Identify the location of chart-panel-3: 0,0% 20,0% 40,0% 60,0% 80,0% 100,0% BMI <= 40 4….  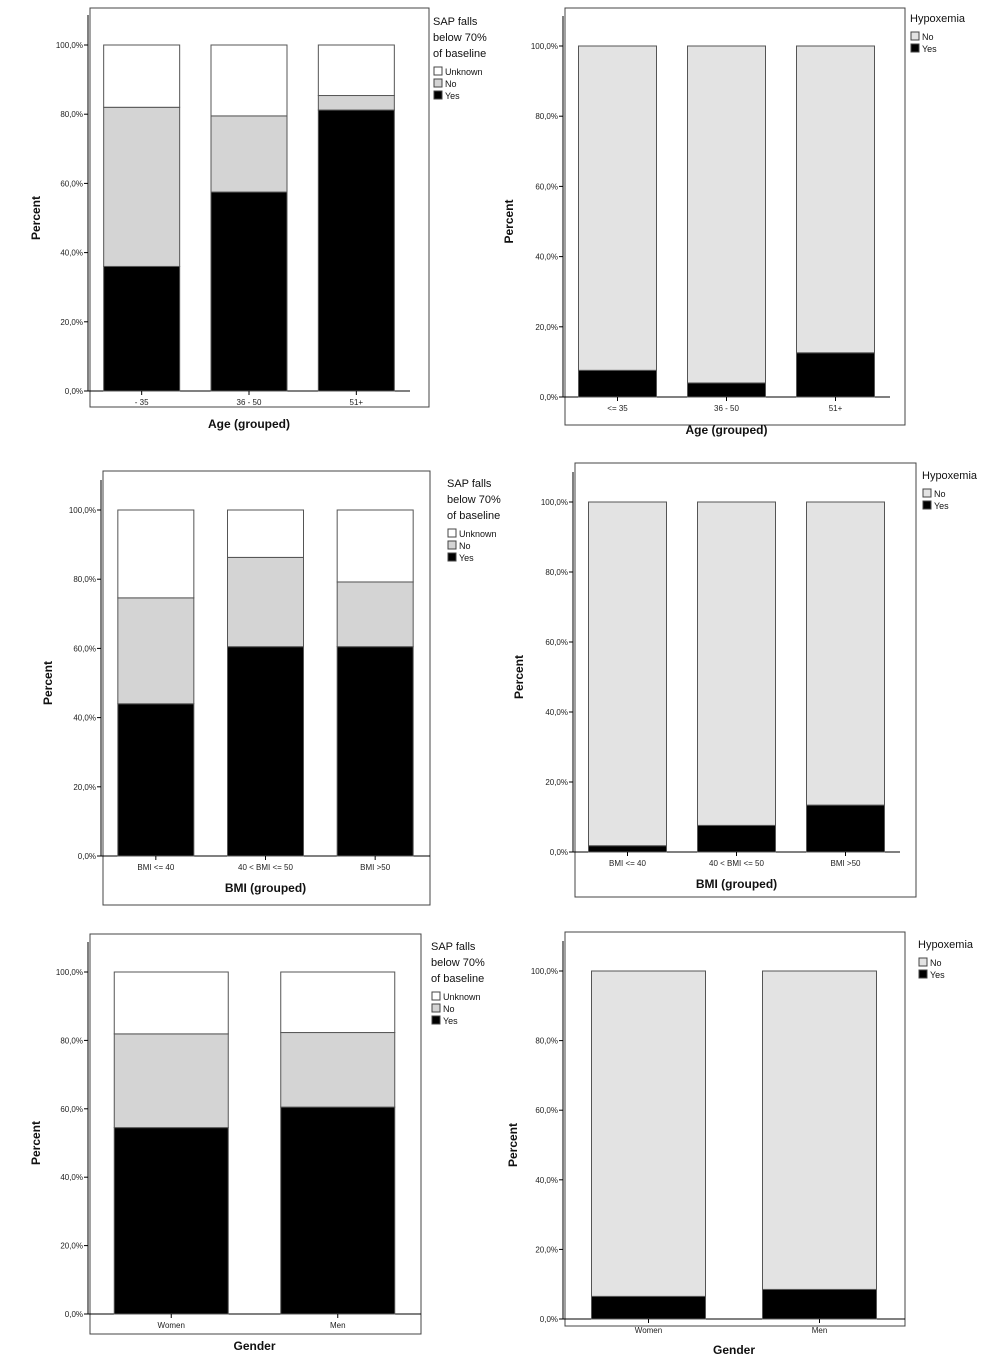
(271, 688).